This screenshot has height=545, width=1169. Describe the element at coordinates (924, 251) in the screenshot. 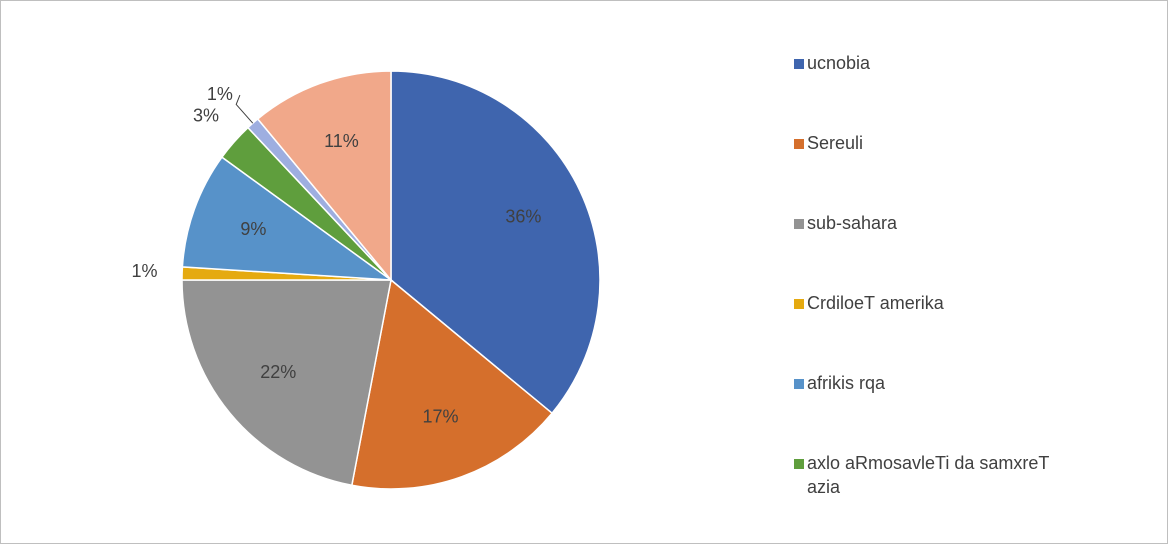

I see `legend-item: sub-sahara` at that location.